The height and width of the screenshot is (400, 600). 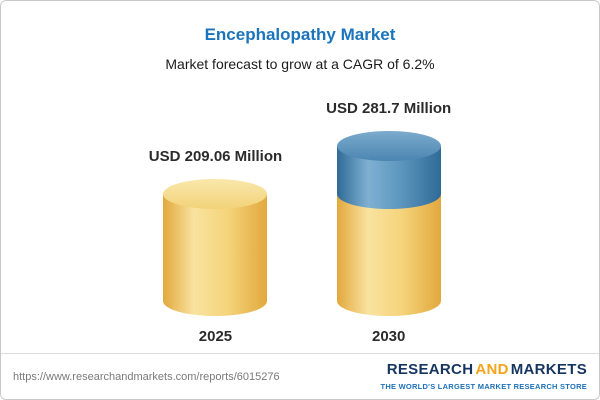 I want to click on cylinder-body, so click(x=215, y=247).